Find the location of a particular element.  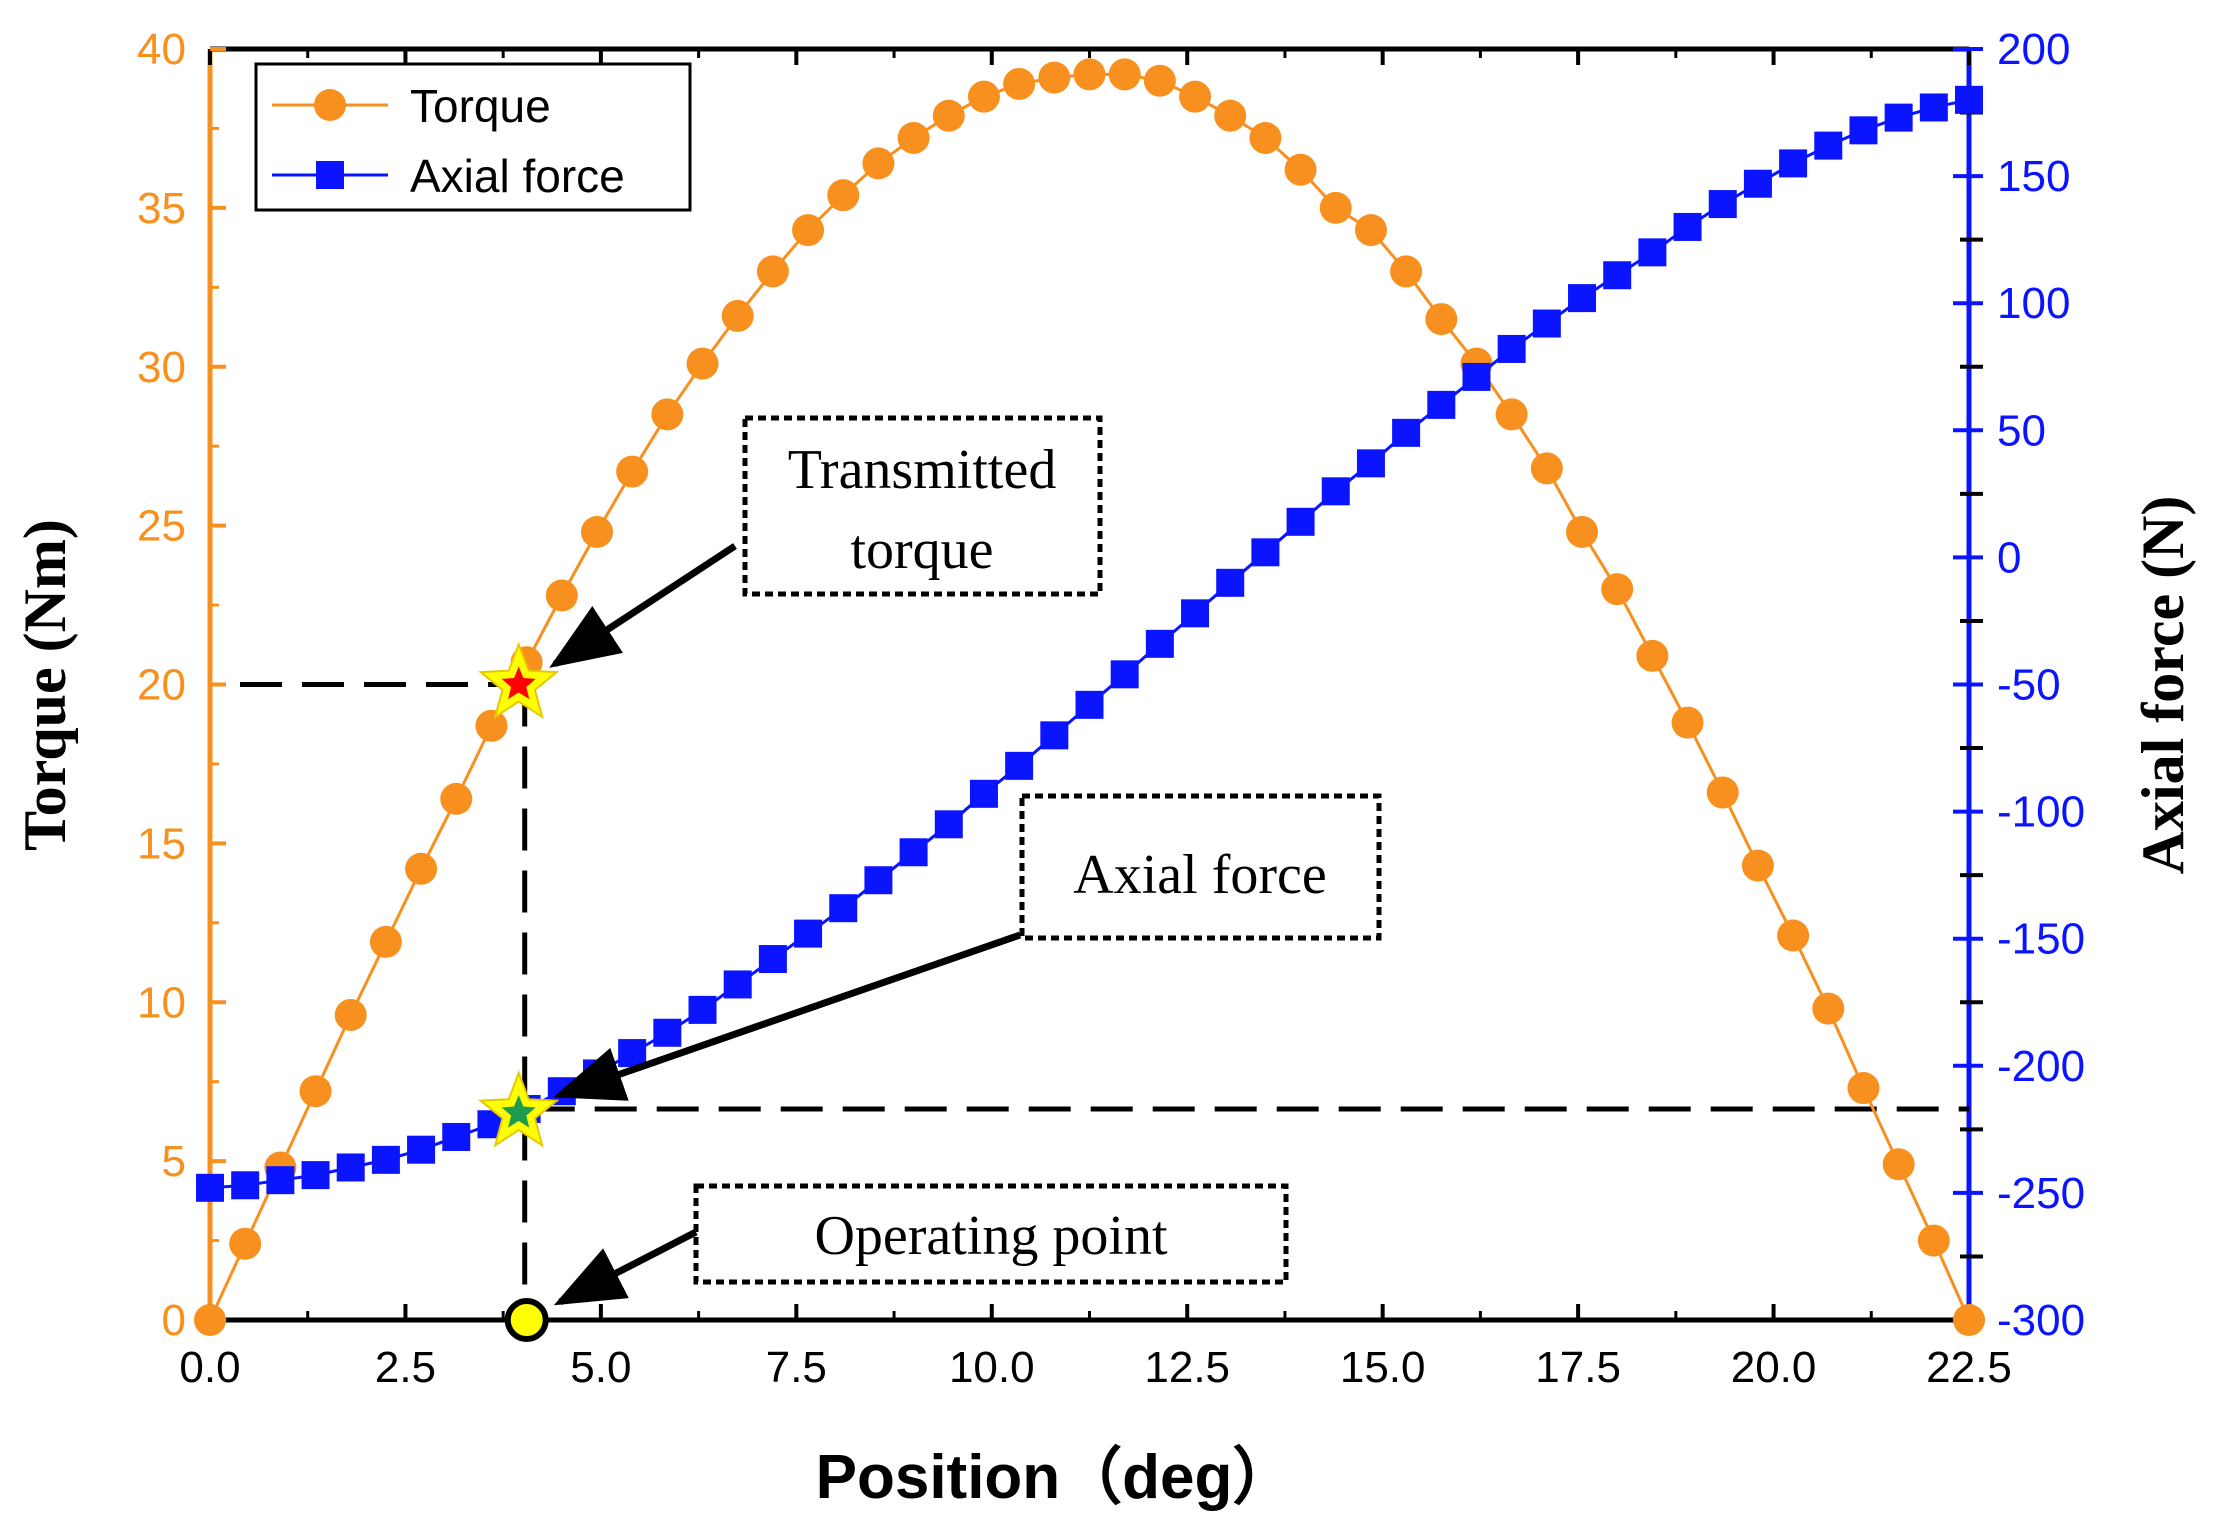

annotation-axial-force: Axial force is located at coordinates (967, 947).